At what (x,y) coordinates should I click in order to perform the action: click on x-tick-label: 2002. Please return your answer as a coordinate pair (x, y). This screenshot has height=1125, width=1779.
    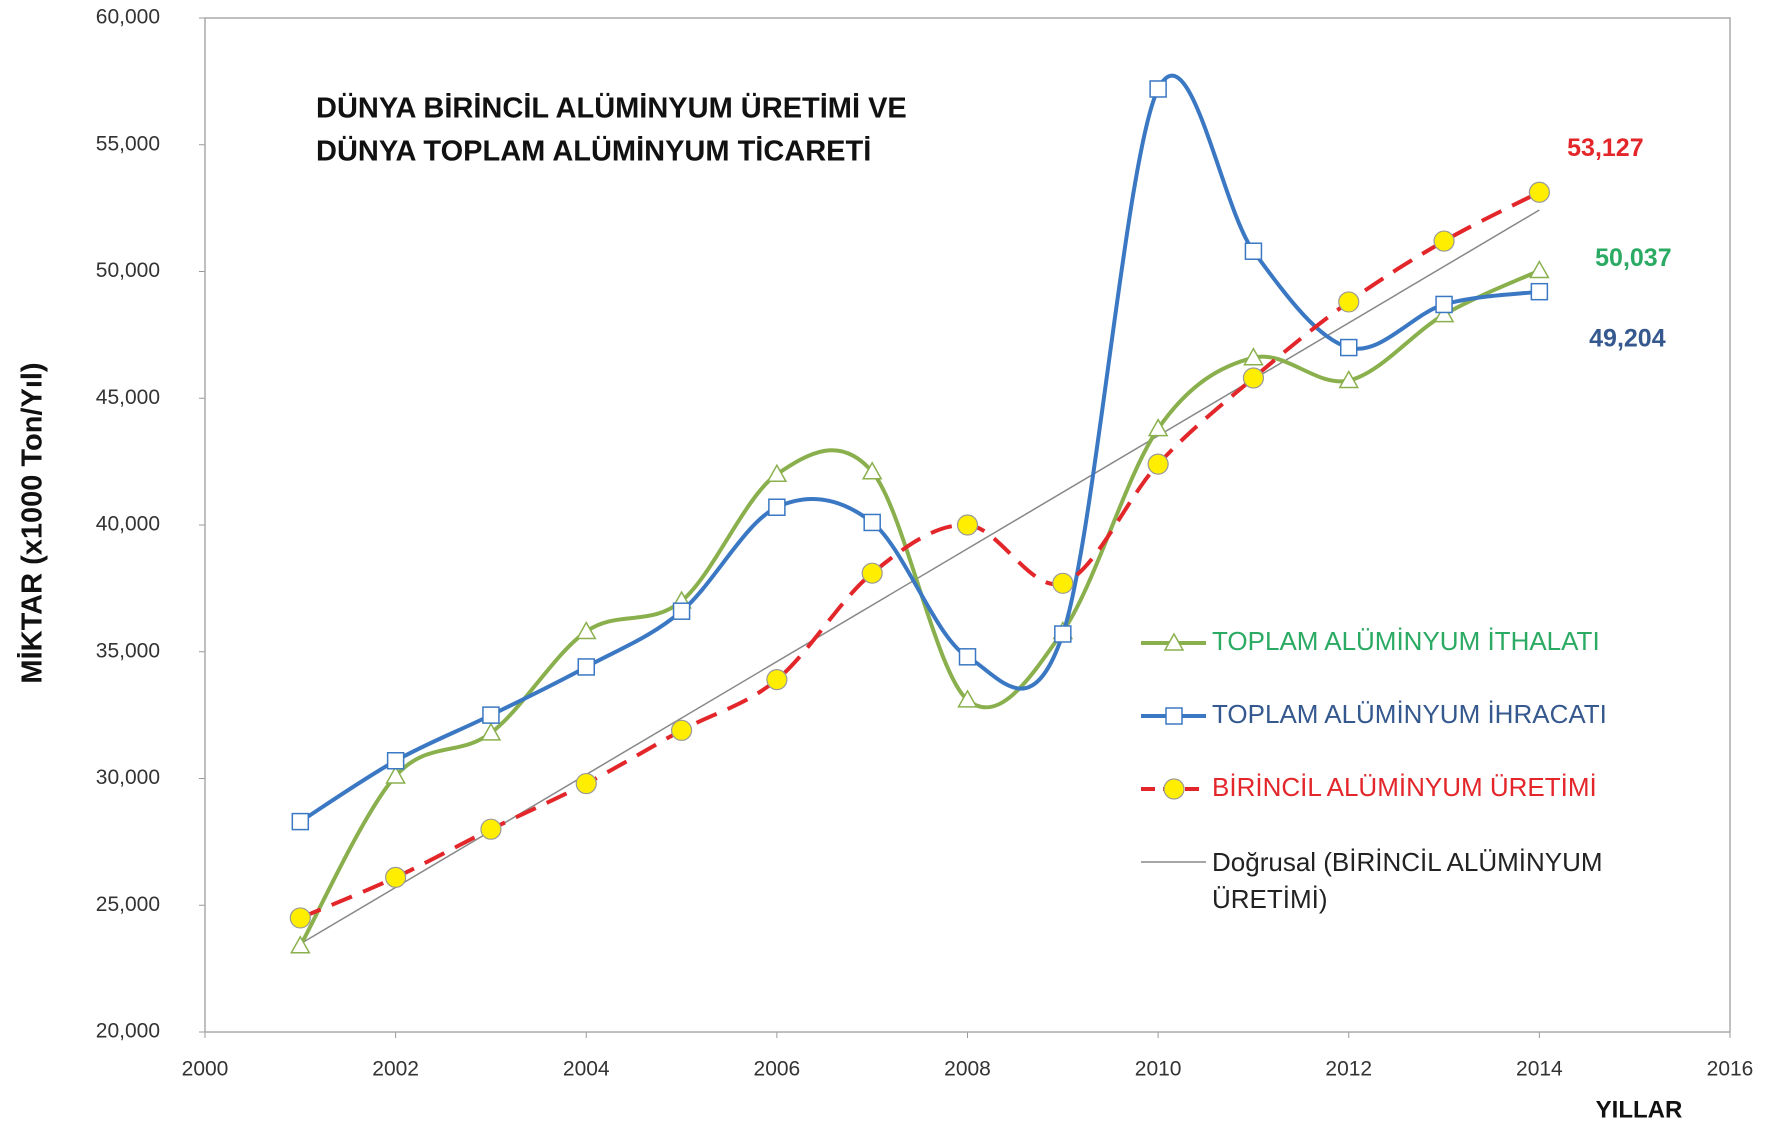
    Looking at the image, I should click on (395, 1069).